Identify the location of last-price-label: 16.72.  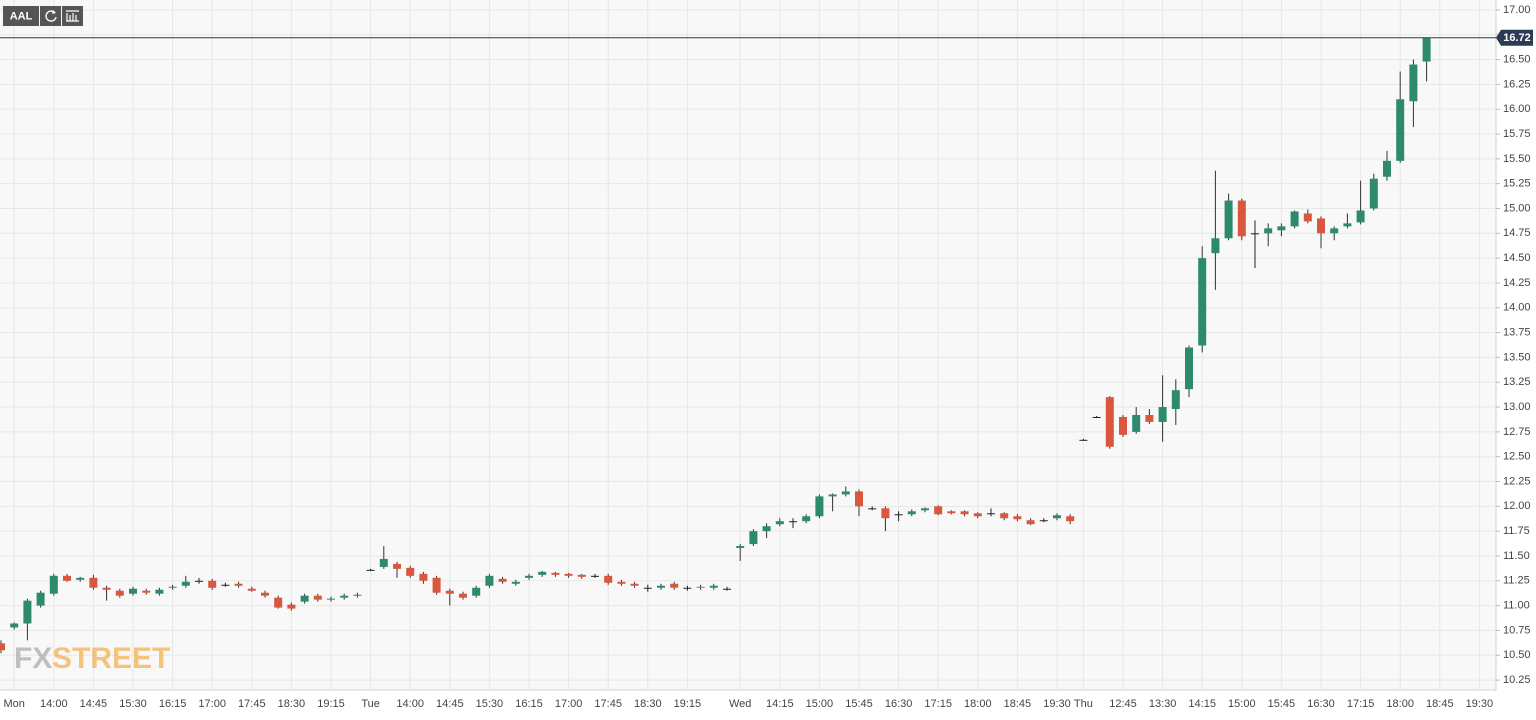
(1517, 38).